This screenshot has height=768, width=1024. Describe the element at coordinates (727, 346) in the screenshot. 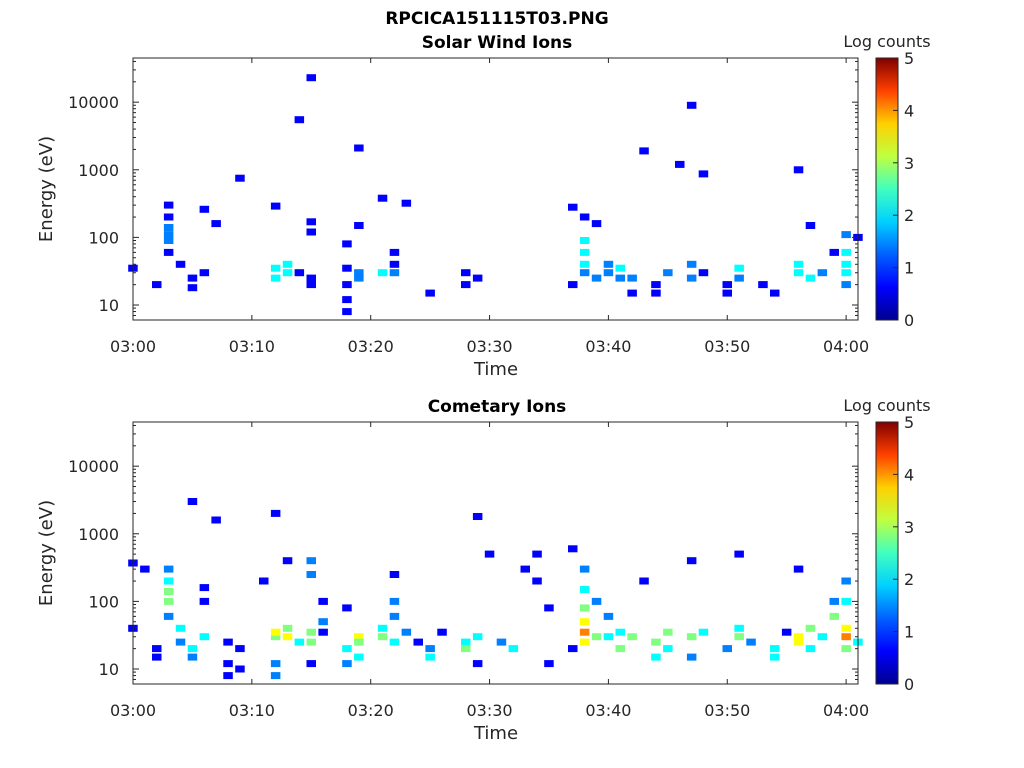

I see `x-tick-label: 03:50` at that location.